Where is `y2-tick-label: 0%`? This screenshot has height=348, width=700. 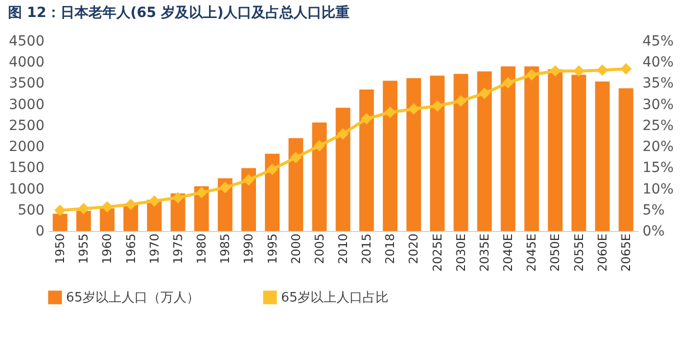 y2-tick-label: 0% is located at coordinates (653, 232).